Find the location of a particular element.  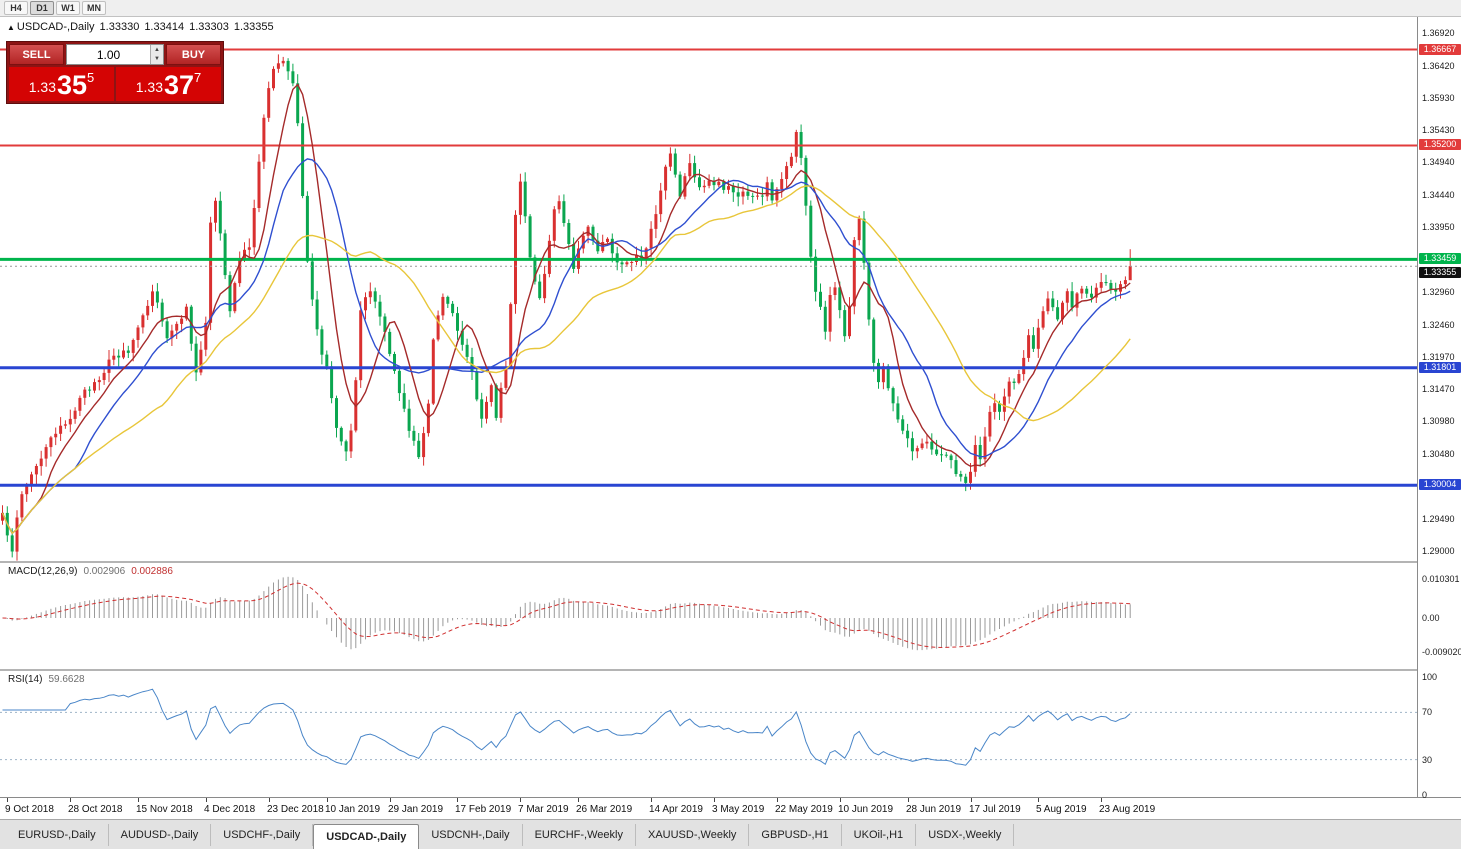

price-tick-label: 1.35930 is located at coordinates (1438, 98).